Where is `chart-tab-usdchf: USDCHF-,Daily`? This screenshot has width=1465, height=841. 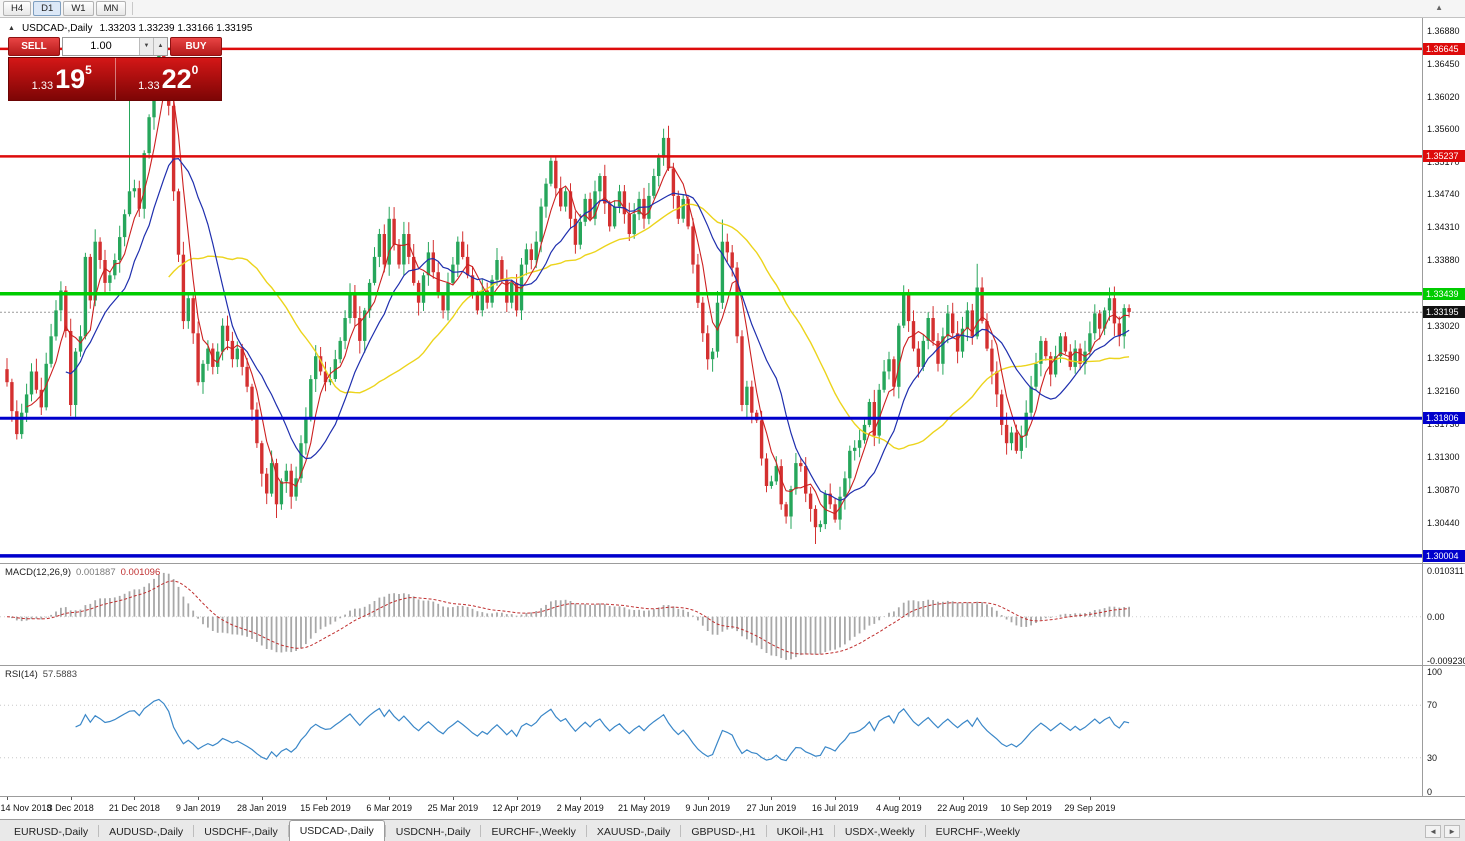 chart-tab-usdchf: USDCHF-,Daily is located at coordinates (241, 832).